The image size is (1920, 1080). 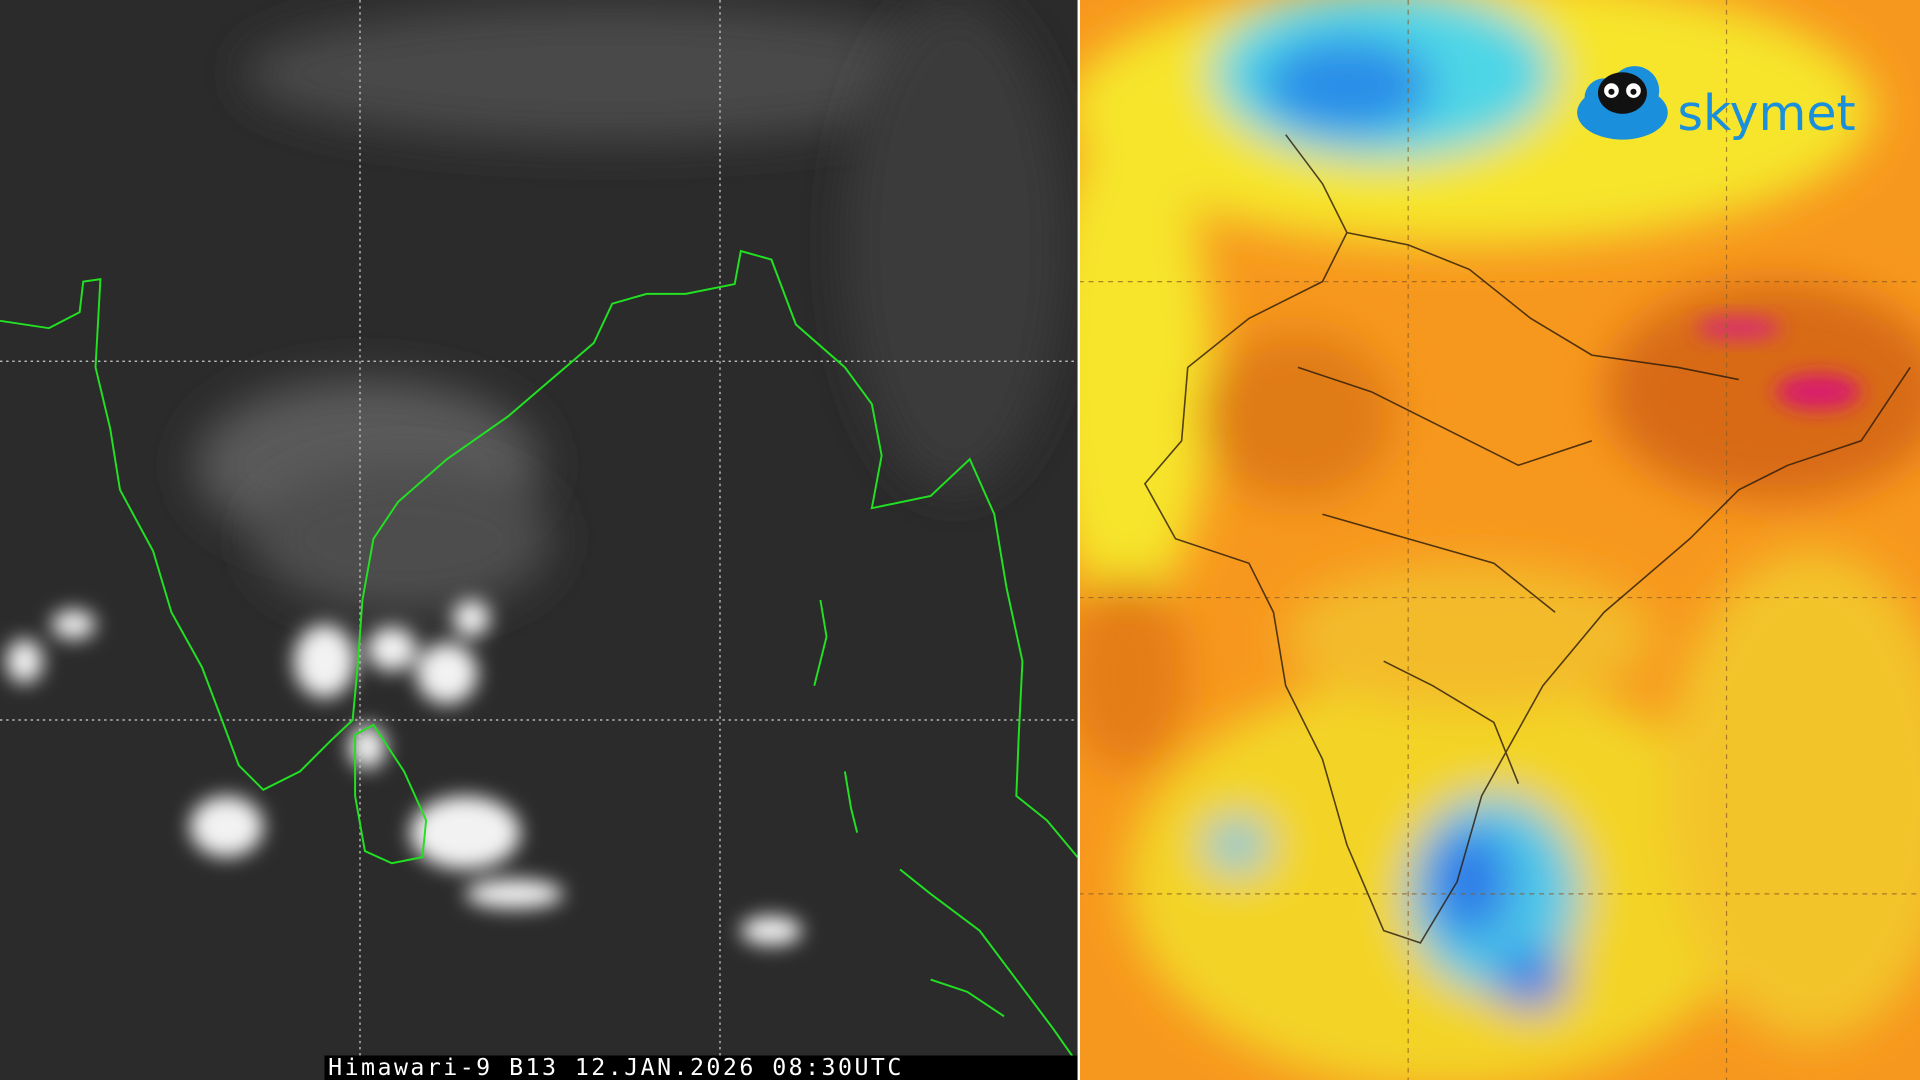 What do you see at coordinates (616, 1067) in the screenshot?
I see `caption: Himawari-9 B13 12.JAN.2026 08:30UTC` at bounding box center [616, 1067].